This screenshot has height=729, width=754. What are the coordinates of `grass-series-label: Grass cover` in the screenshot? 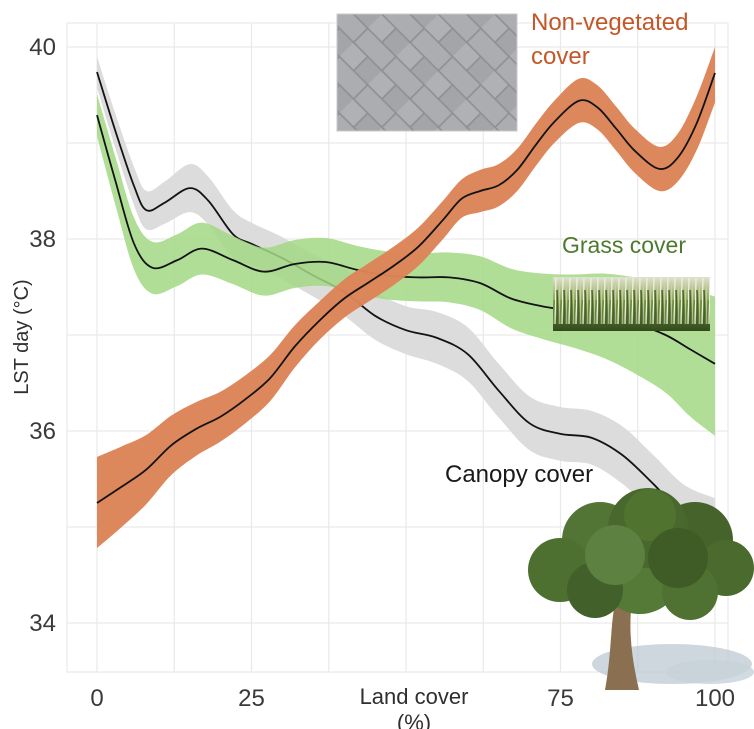 It's located at (624, 245).